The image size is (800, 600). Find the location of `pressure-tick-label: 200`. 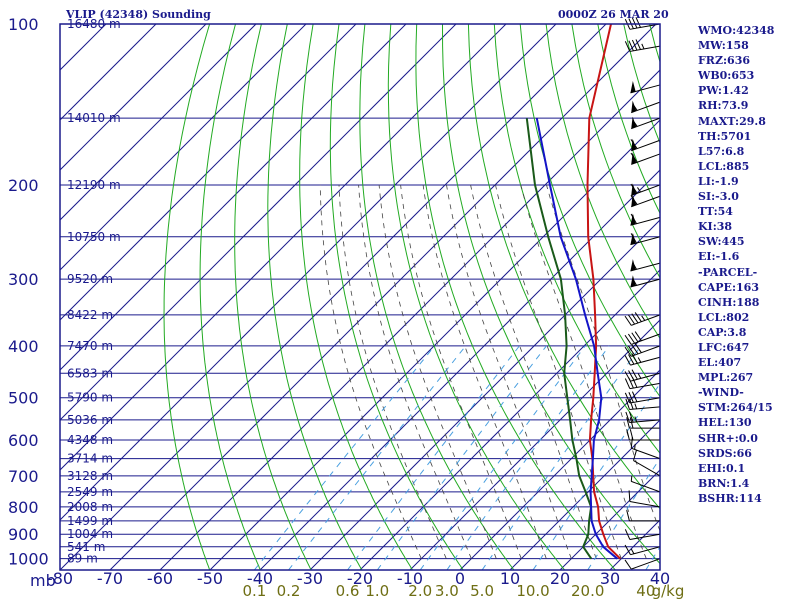

pressure-tick-label: 200 is located at coordinates (23, 185).